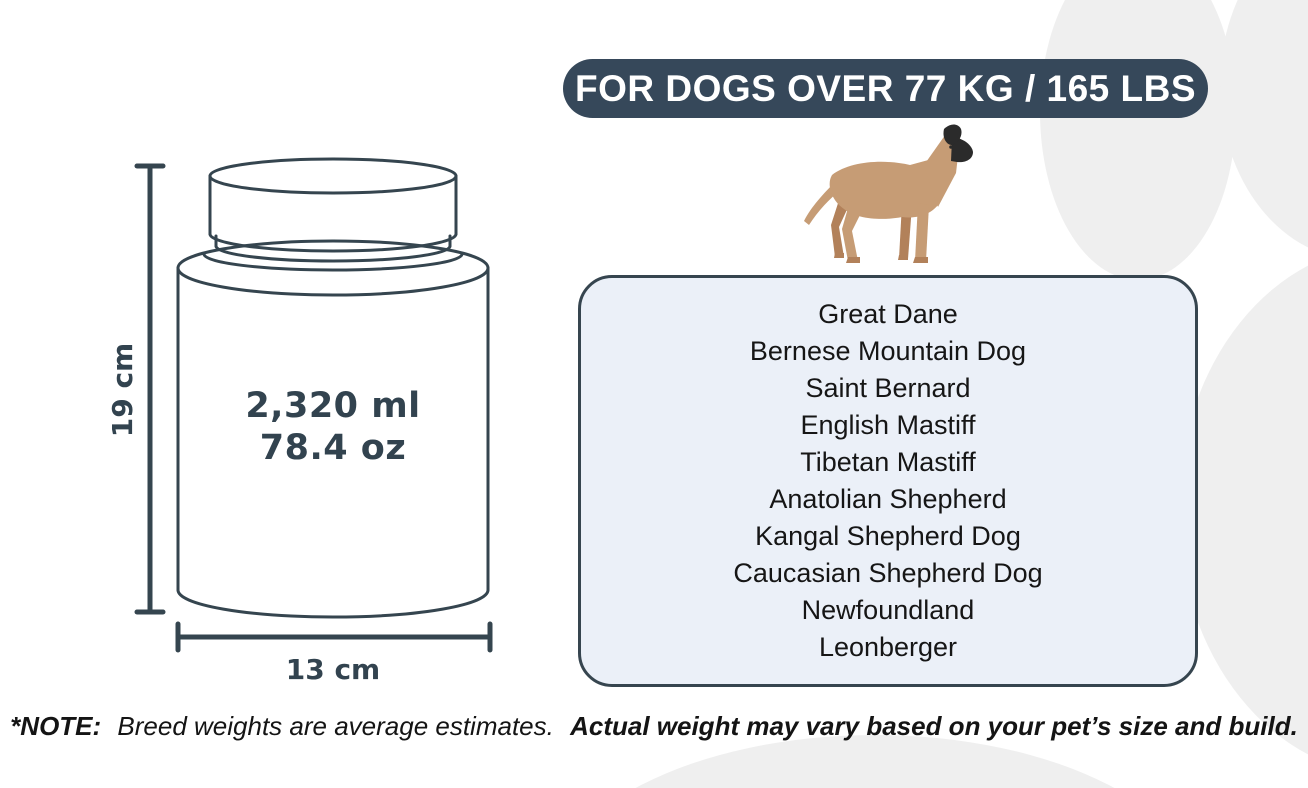 This screenshot has height=788, width=1308. Describe the element at coordinates (888, 351) in the screenshot. I see `breed-item: Bernese Mountain Dog` at that location.